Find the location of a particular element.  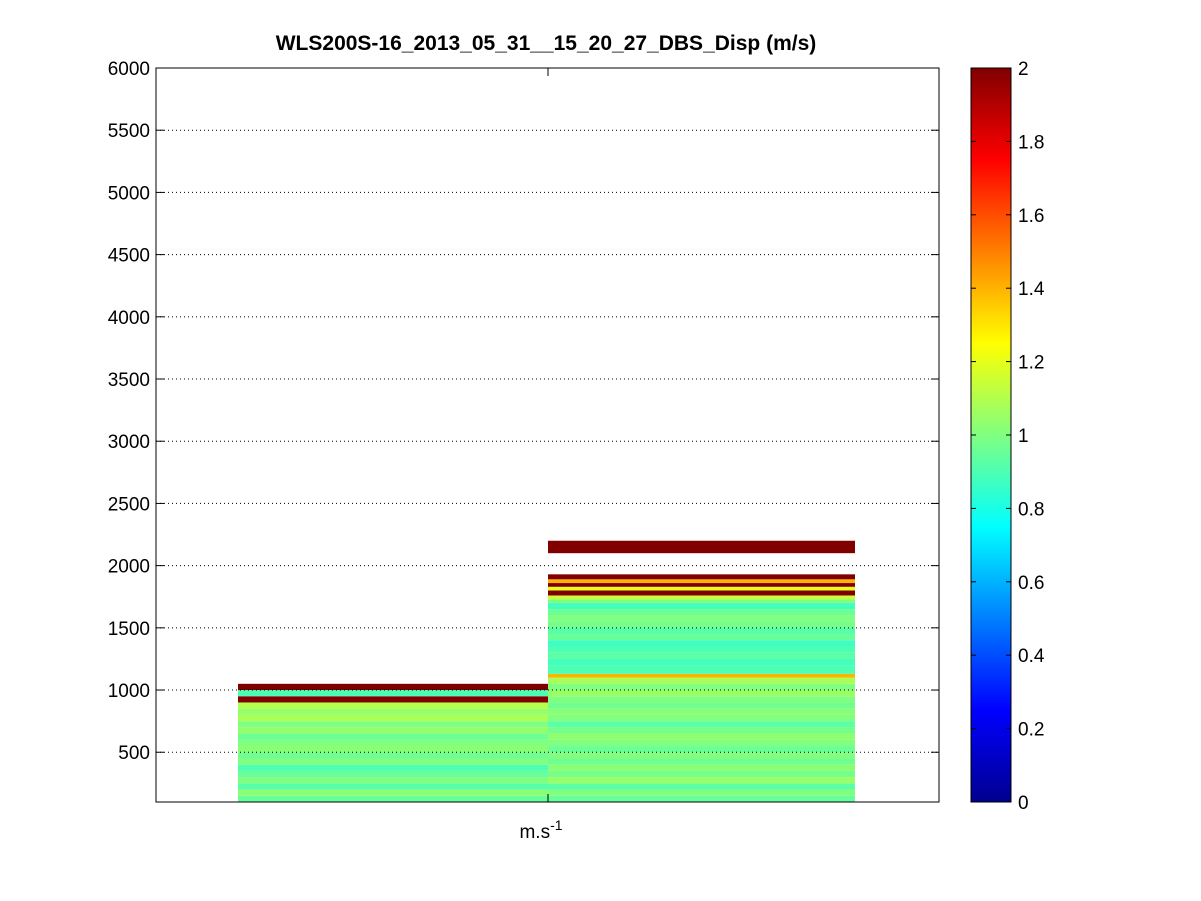

x-axis-label: m.s-1 is located at coordinates (540, 830).